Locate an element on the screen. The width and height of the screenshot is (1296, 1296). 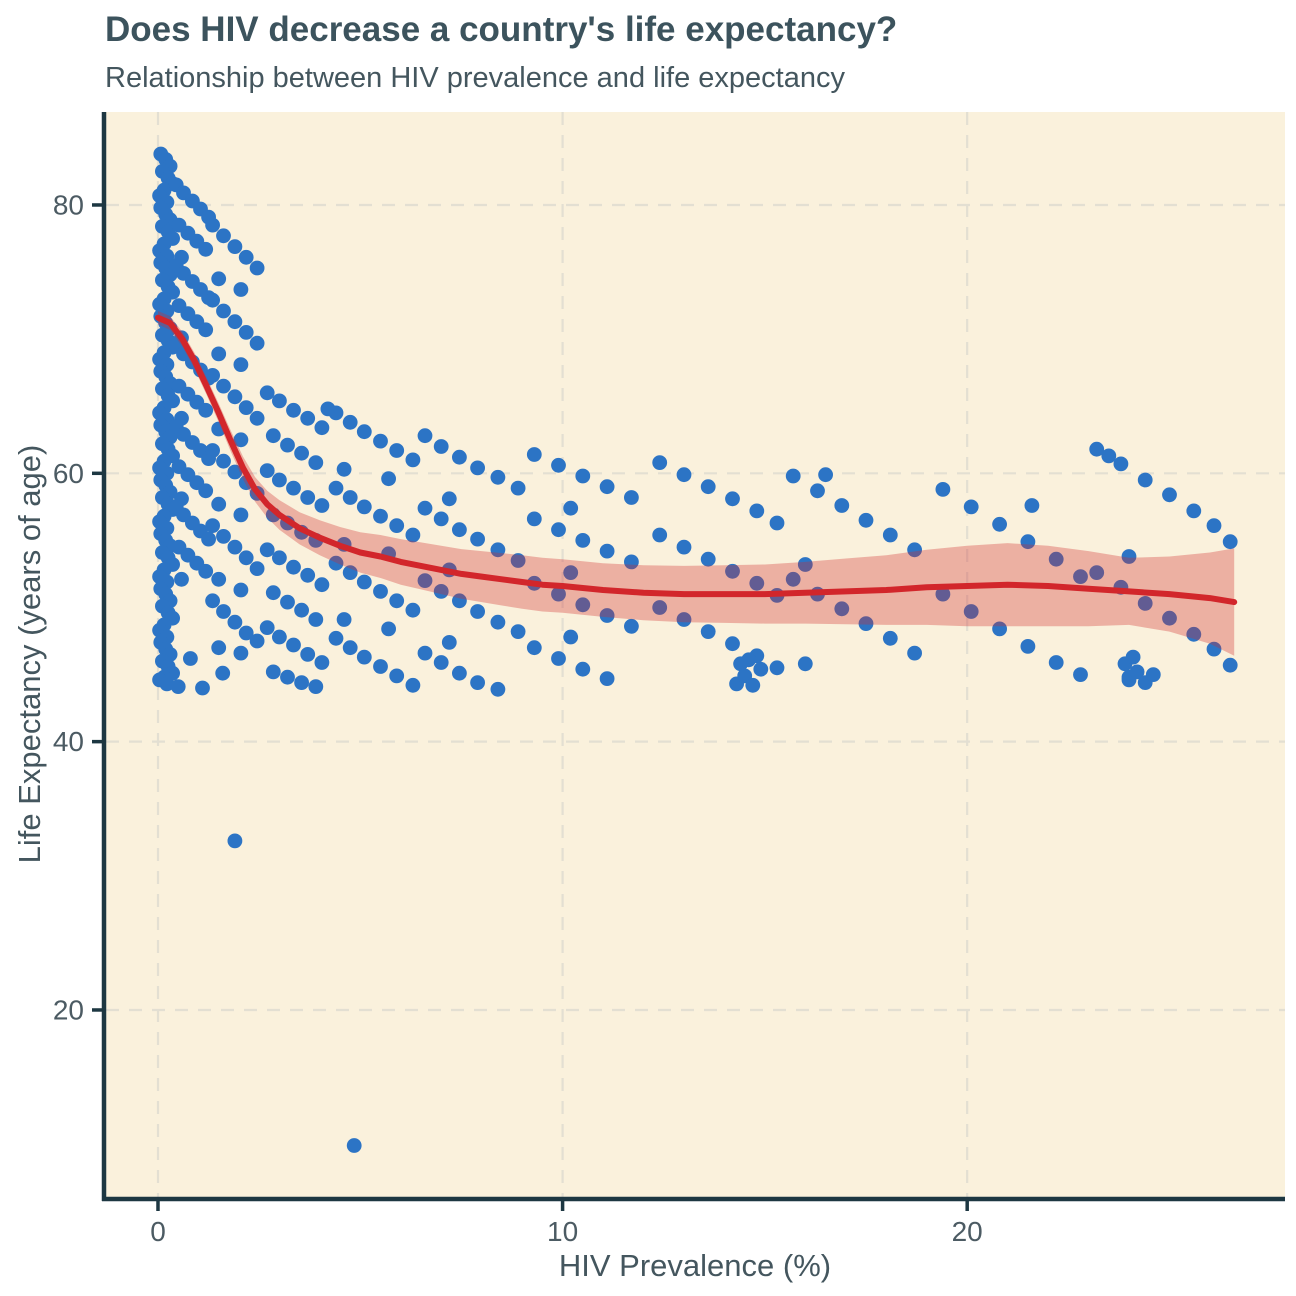
y-tick-label: 80 is located at coordinates (68, 204).